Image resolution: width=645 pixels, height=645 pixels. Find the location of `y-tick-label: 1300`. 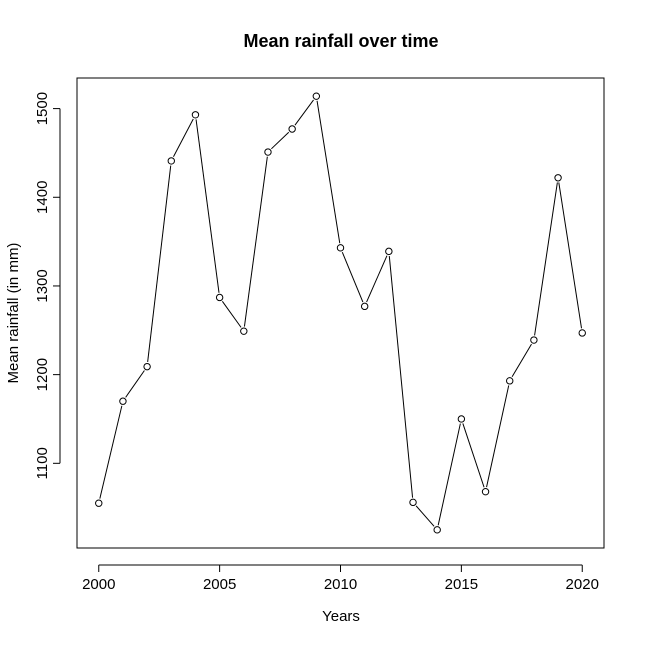

y-tick-label: 1300 is located at coordinates (42, 285).